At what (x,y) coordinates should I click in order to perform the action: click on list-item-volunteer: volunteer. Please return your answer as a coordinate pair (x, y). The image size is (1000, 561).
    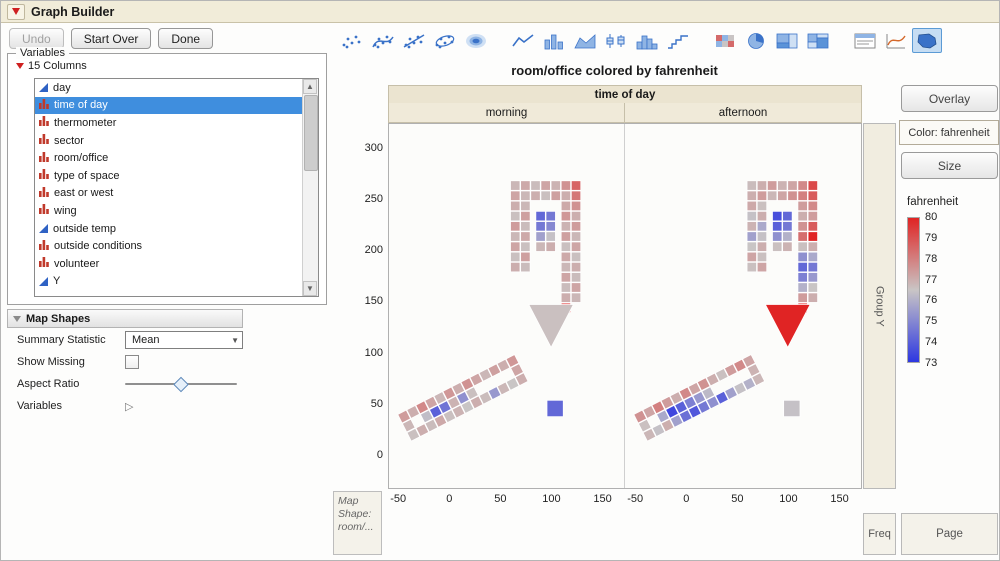
    Looking at the image, I should click on (176, 264).